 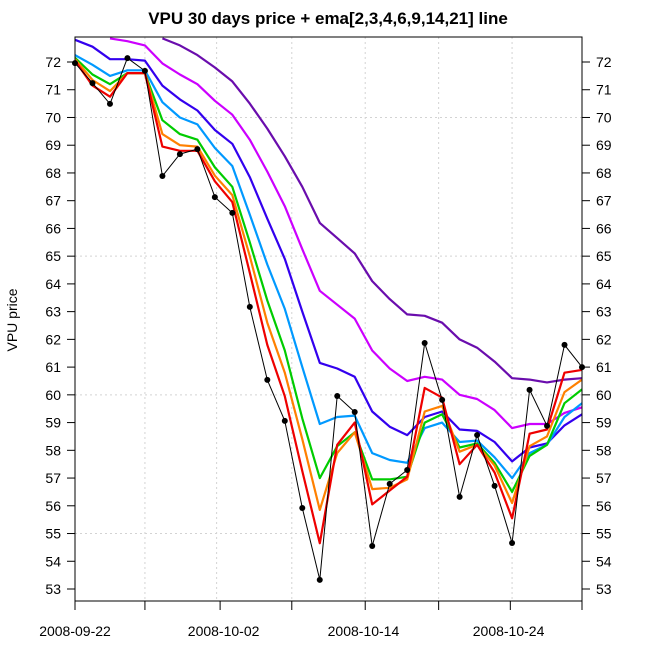 What do you see at coordinates (53, 173) in the screenshot?
I see `y-tick-label-left: 68` at bounding box center [53, 173].